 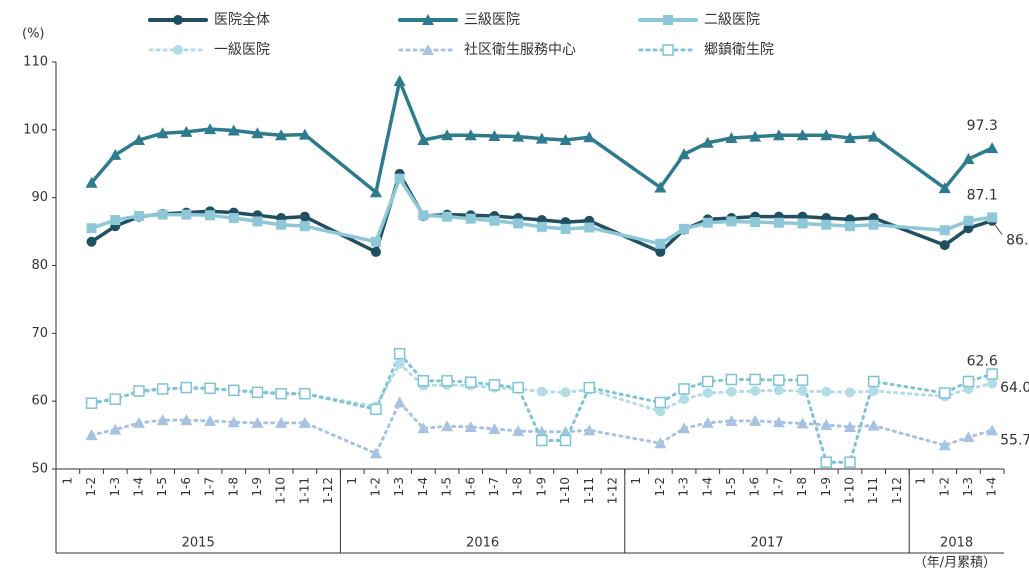 I want to click on leader, so click(x=998, y=229).